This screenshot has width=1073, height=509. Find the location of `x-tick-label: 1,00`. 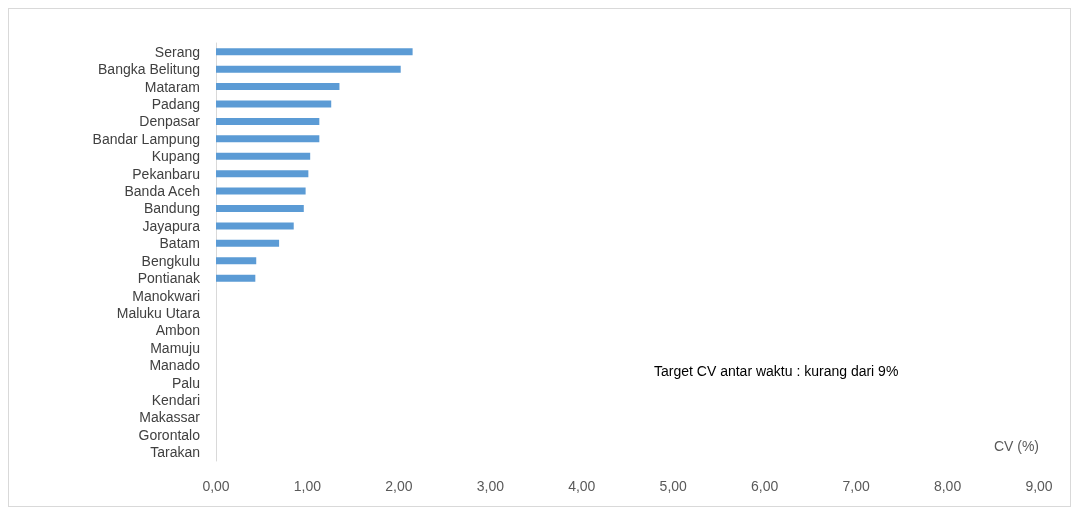

x-tick-label: 1,00 is located at coordinates (307, 486).